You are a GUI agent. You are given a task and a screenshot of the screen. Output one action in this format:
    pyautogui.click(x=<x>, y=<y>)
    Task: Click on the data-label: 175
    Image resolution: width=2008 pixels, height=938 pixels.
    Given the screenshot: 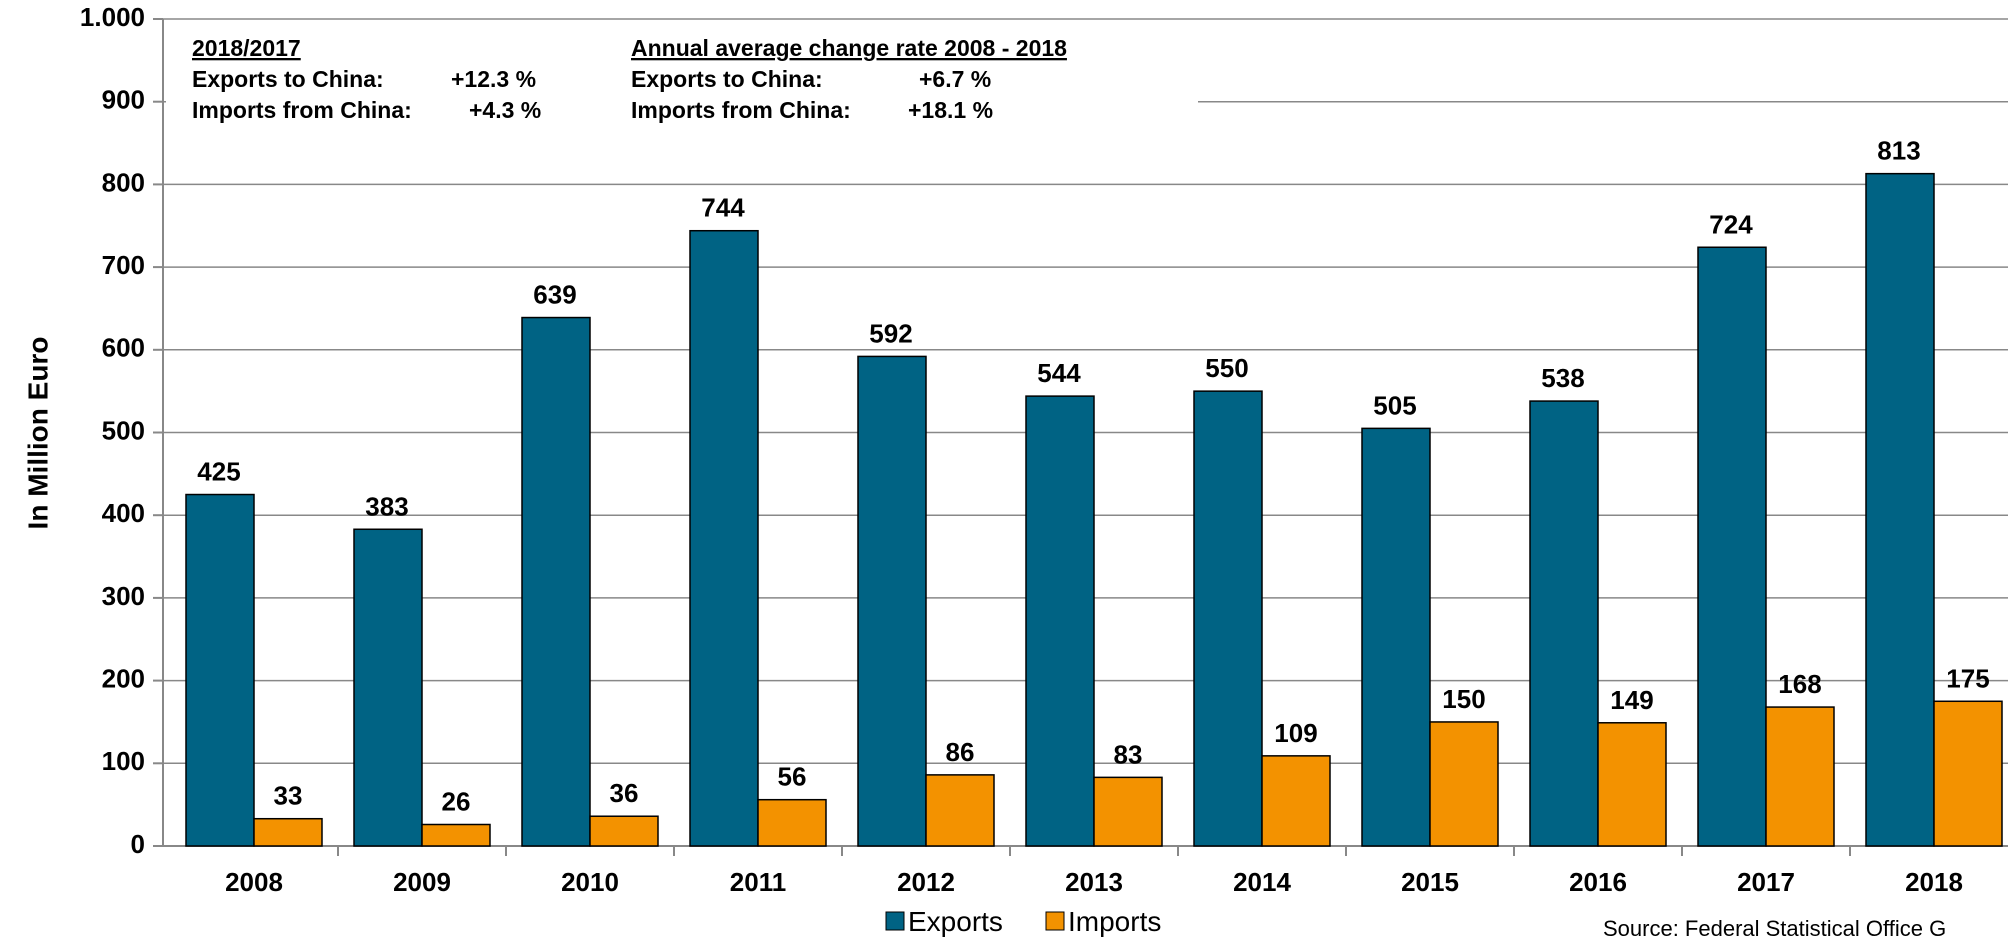 What is the action you would take?
    pyautogui.click(x=1967, y=678)
    